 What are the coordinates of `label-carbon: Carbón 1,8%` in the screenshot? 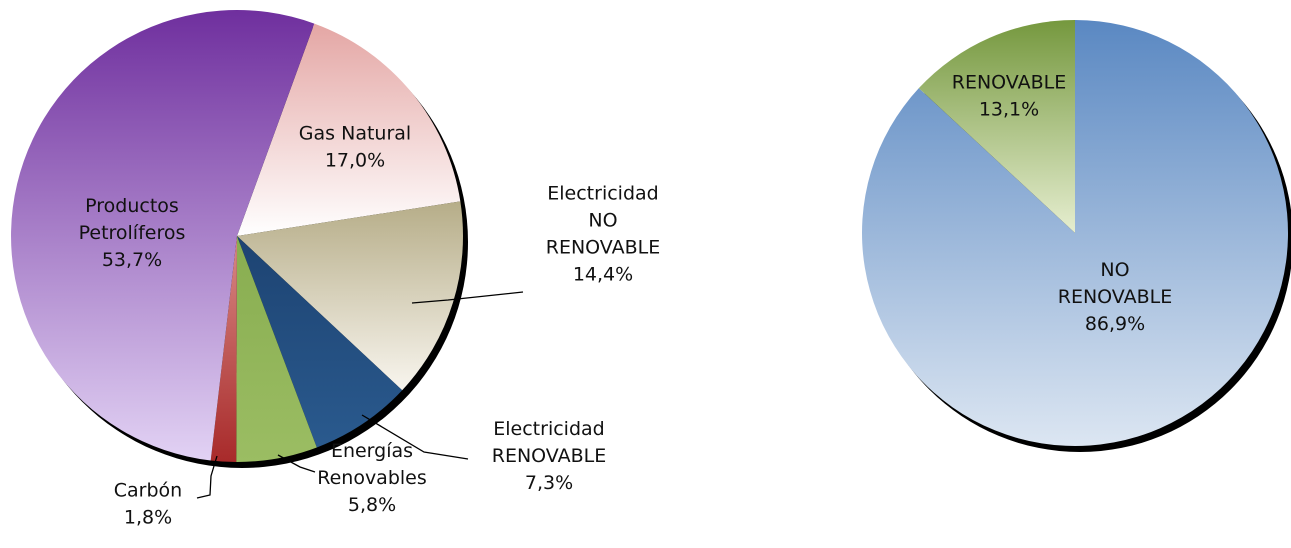 It's located at (148, 504).